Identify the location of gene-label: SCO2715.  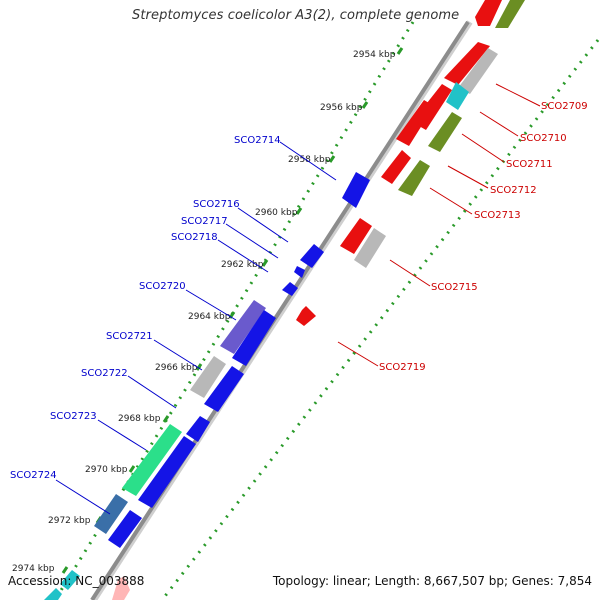
(454, 287).